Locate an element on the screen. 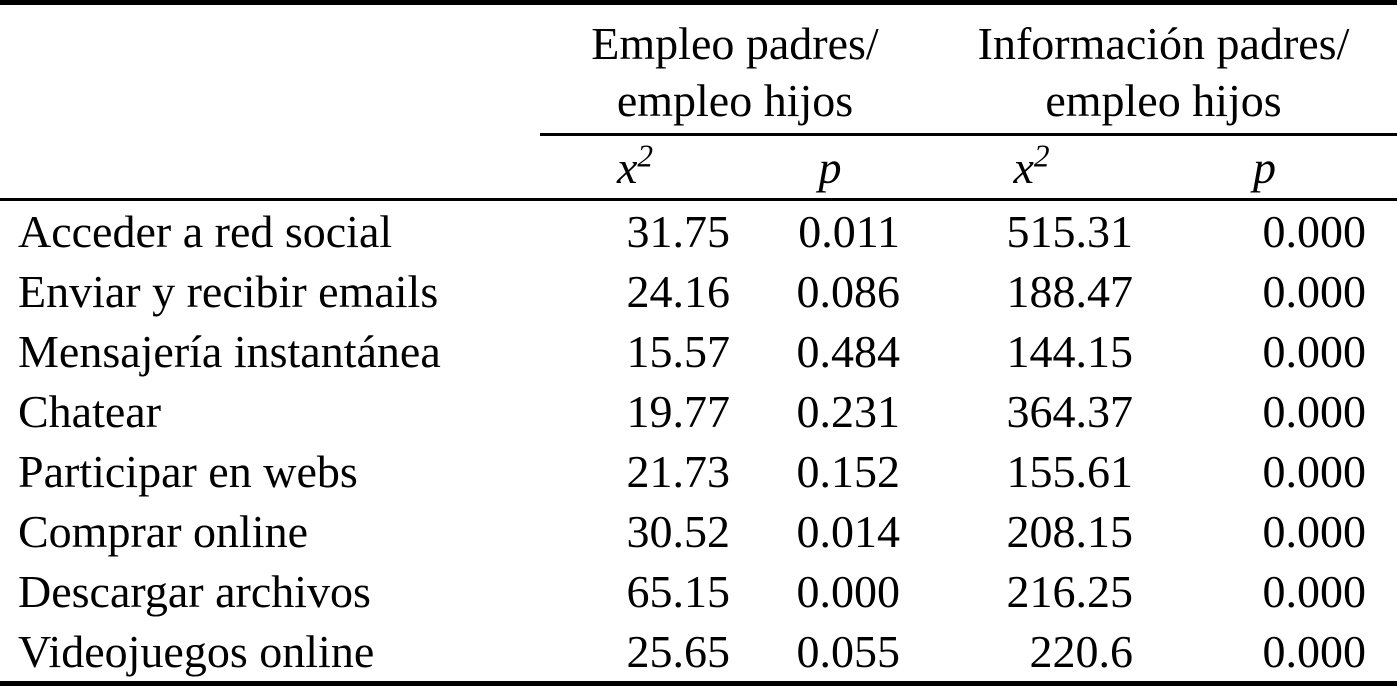  subheader-chi2: x2 is located at coordinates (1047, 167).